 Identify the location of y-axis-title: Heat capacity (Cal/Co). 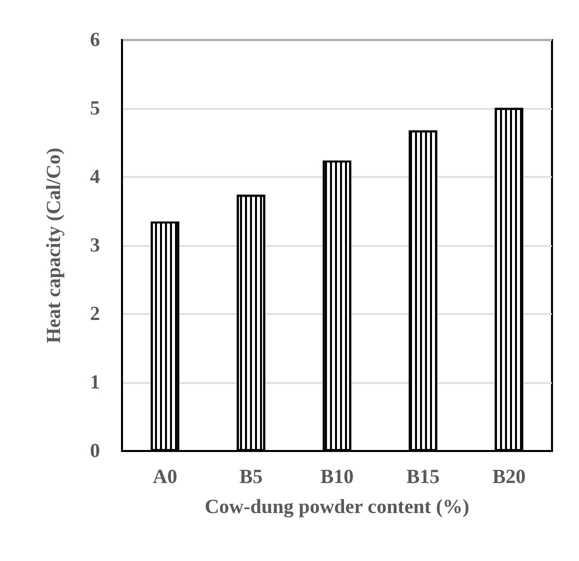
(54, 246).